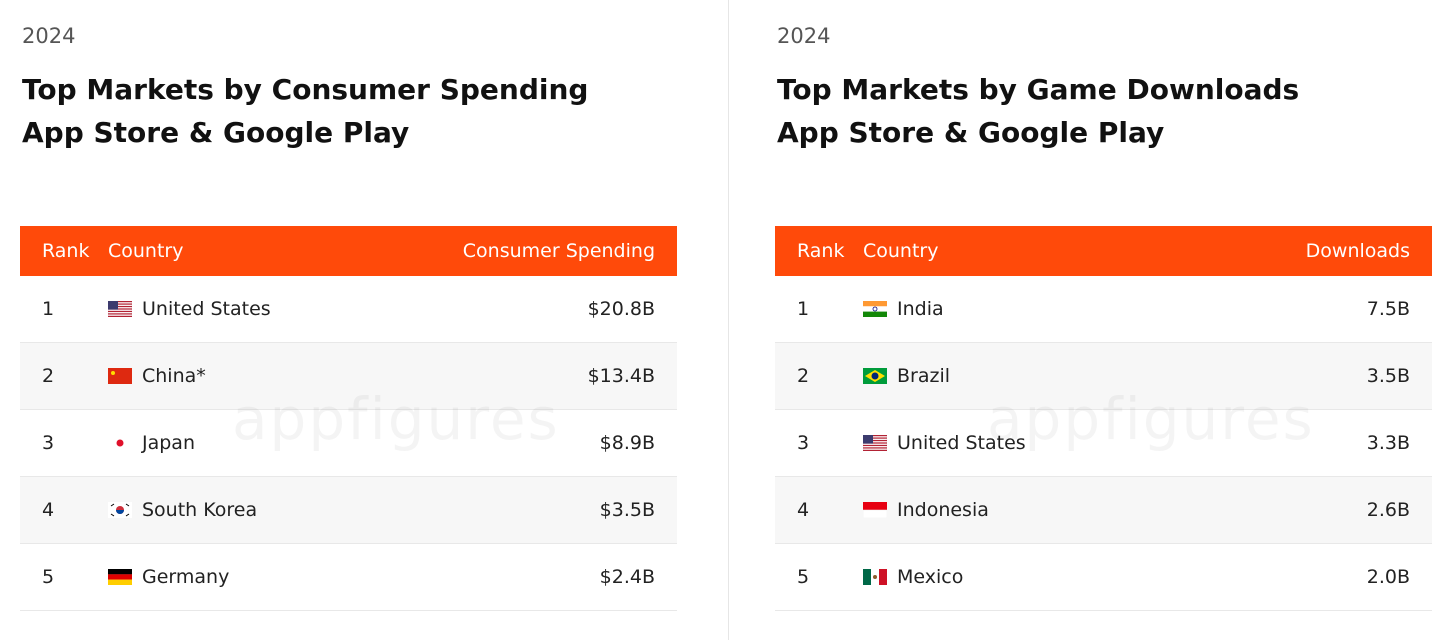  What do you see at coordinates (943, 510) in the screenshot?
I see `country: Indonesia` at bounding box center [943, 510].